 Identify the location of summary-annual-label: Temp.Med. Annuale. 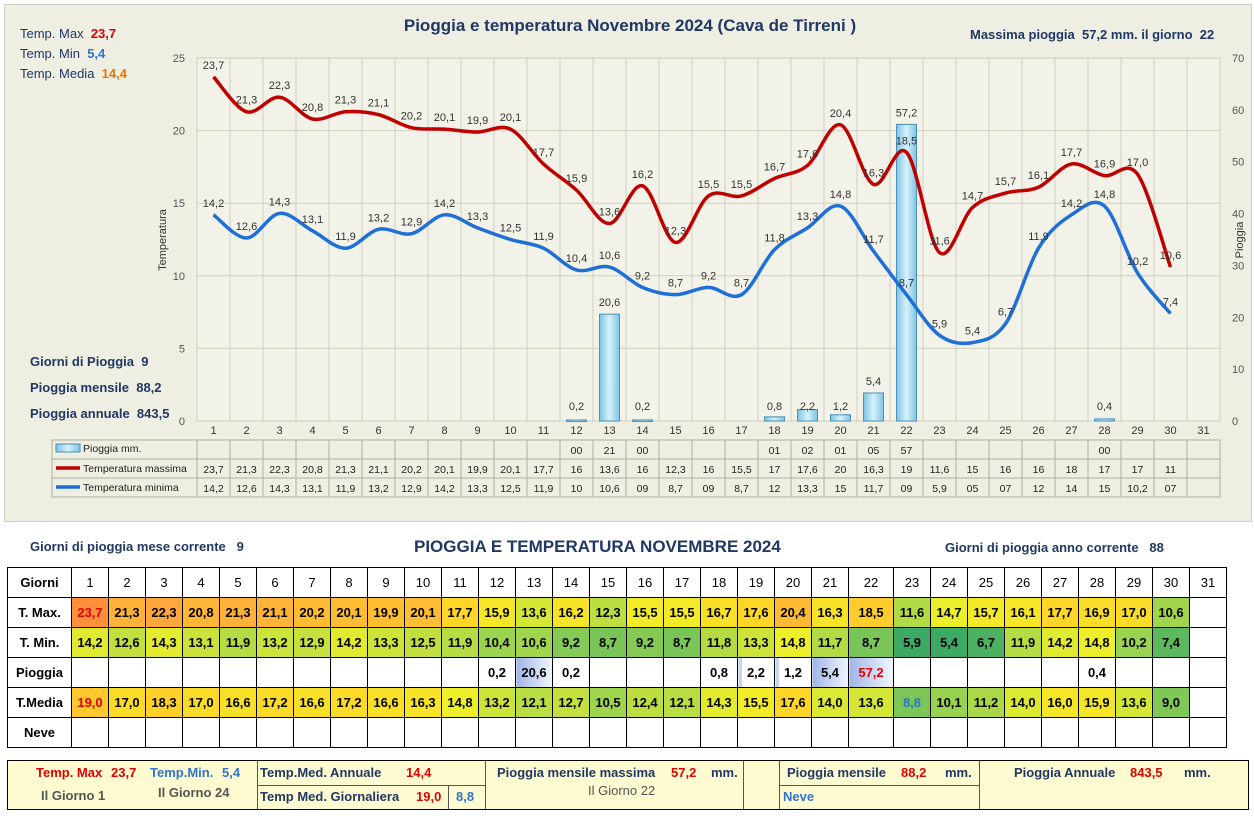
(321, 772).